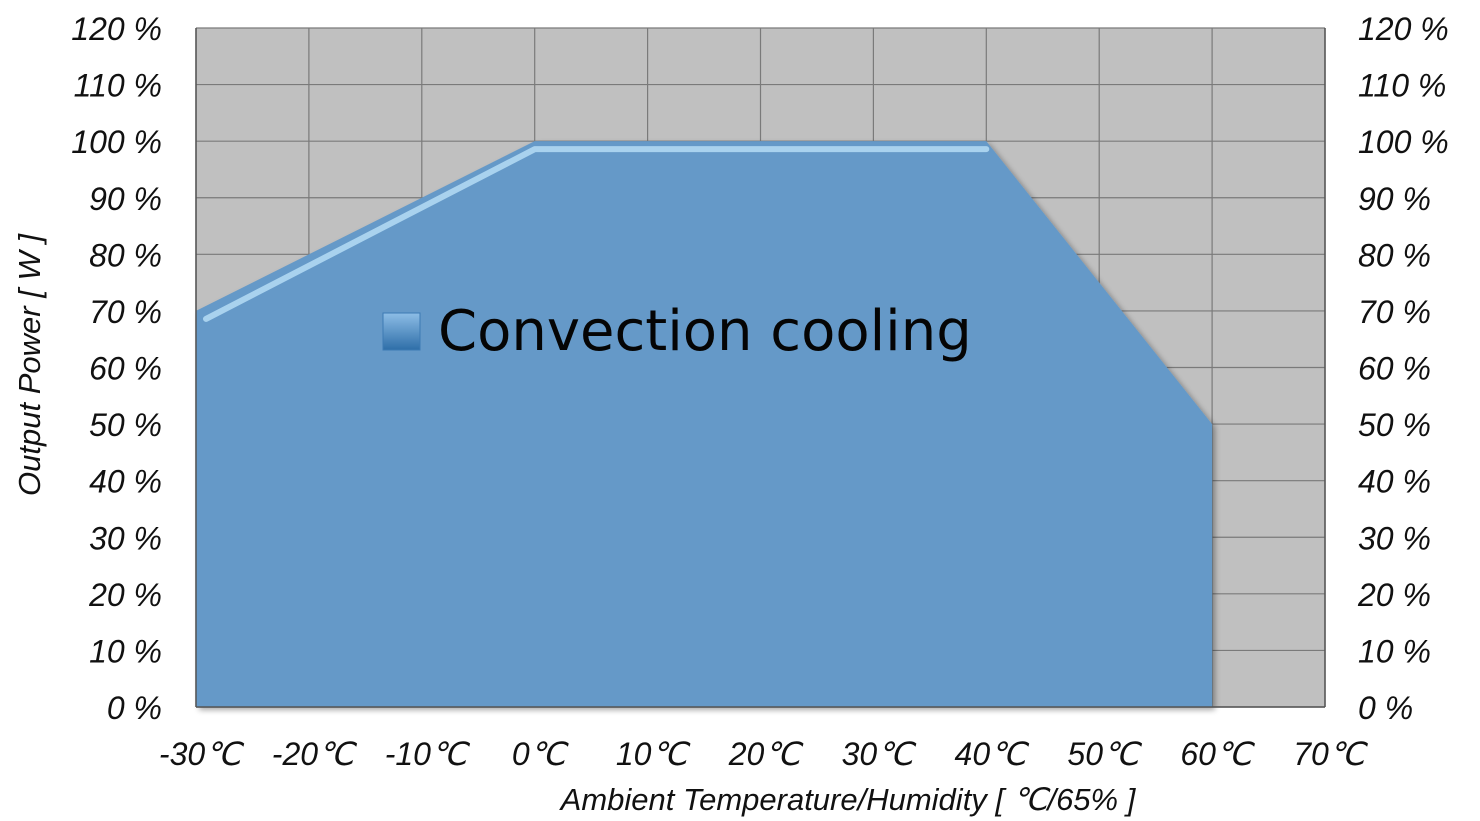 Image resolution: width=1480 pixels, height=821 pixels. I want to click on x-ticks: -30℃ -20℃ -10℃ 0℃ 10℃ 20℃ 30℃ 40℃ 50℃ 60℃ 70℃, so click(764, 754).